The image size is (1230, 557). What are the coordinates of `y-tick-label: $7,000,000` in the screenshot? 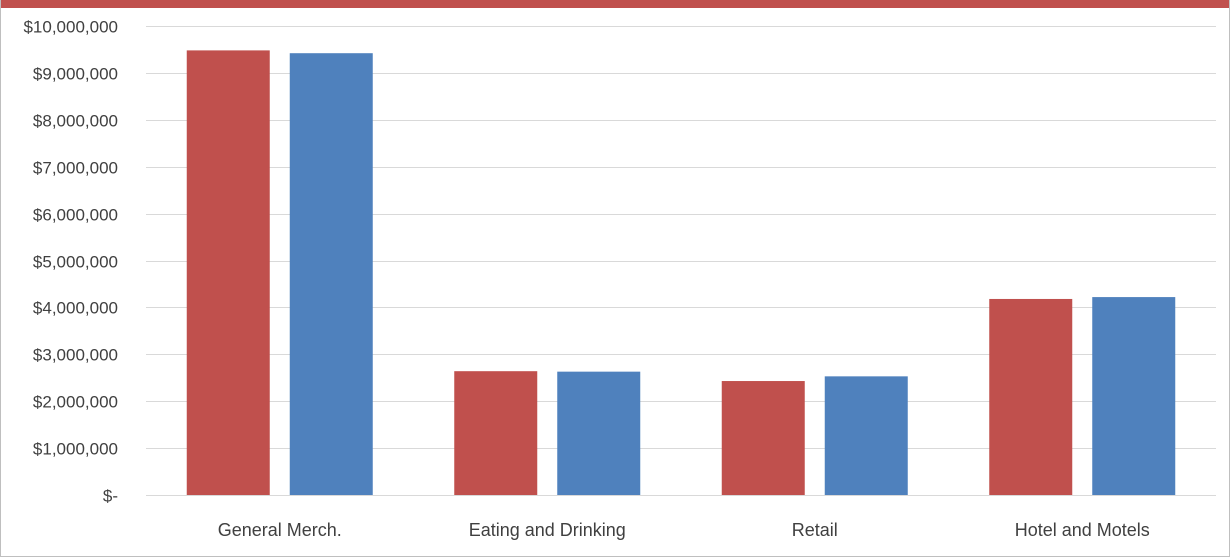 It's located at (75, 168).